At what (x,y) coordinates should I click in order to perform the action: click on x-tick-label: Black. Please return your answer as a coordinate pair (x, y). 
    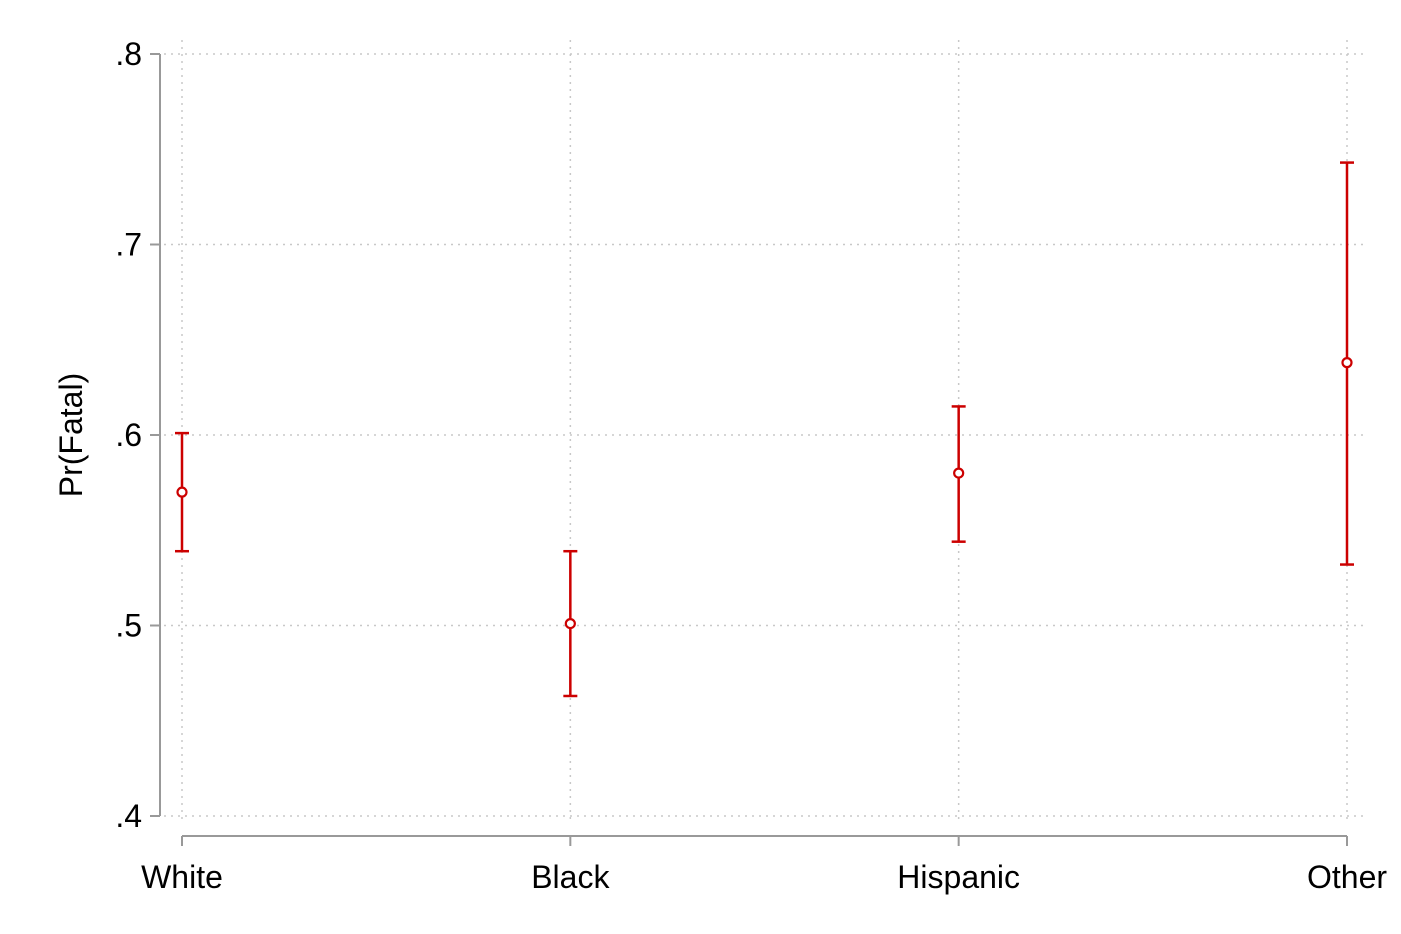
    Looking at the image, I should click on (570, 877).